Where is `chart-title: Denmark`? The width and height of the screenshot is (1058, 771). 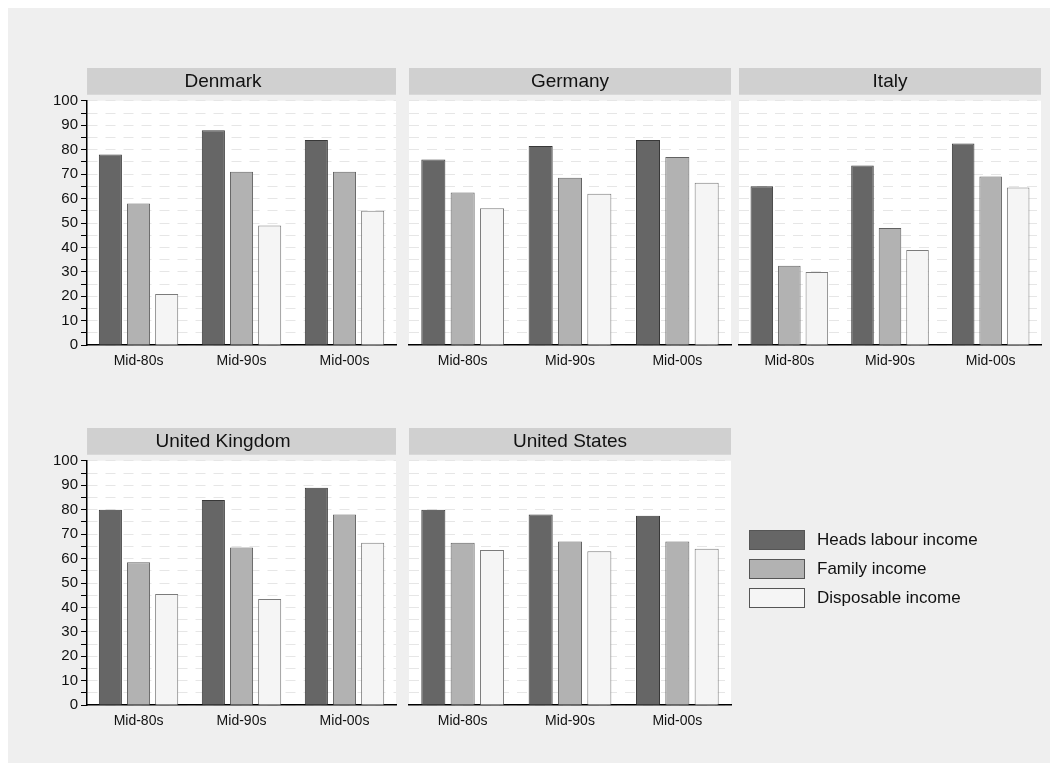
chart-title: Denmark is located at coordinates (223, 80).